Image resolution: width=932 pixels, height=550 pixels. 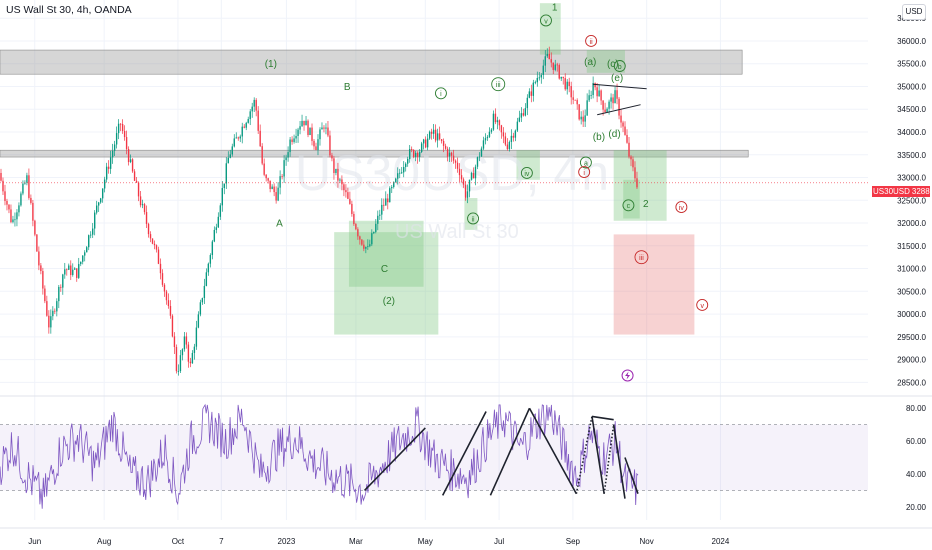 What do you see at coordinates (891, 191) in the screenshot?
I see `last-price-symbol: US30USD` at bounding box center [891, 191].